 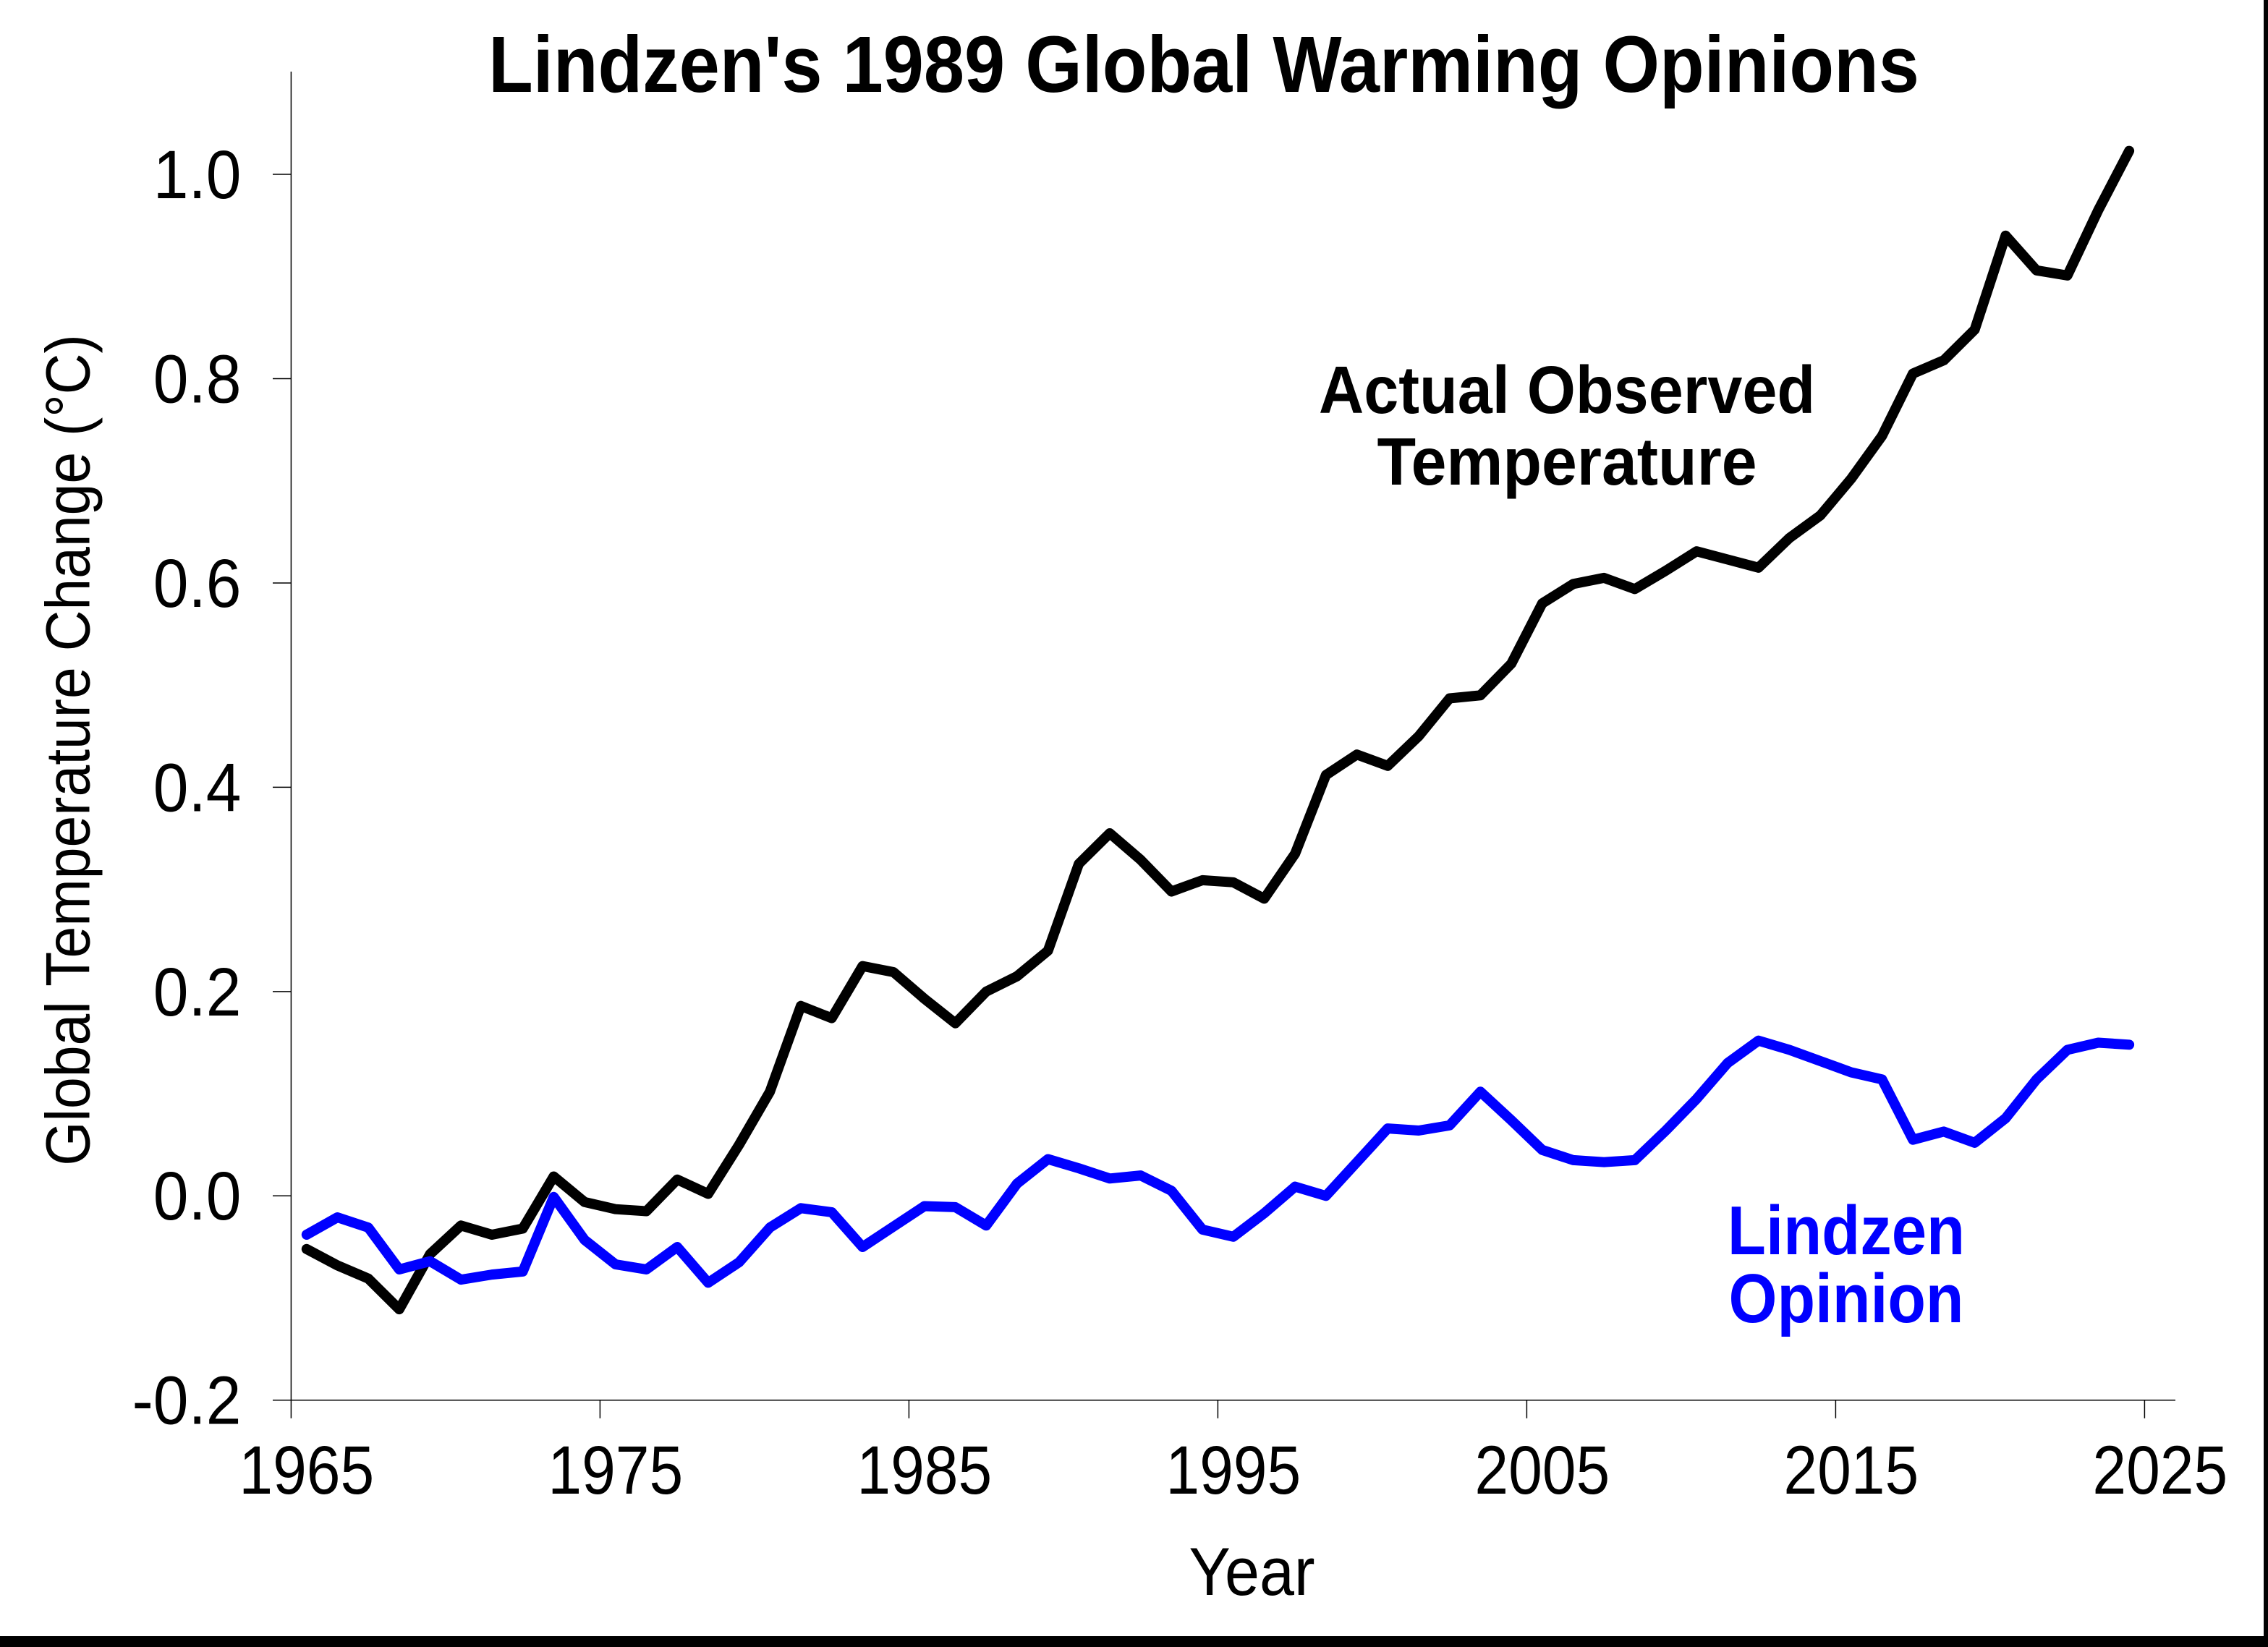 I want to click on svg-text: 1975, so click(x=615, y=1469).